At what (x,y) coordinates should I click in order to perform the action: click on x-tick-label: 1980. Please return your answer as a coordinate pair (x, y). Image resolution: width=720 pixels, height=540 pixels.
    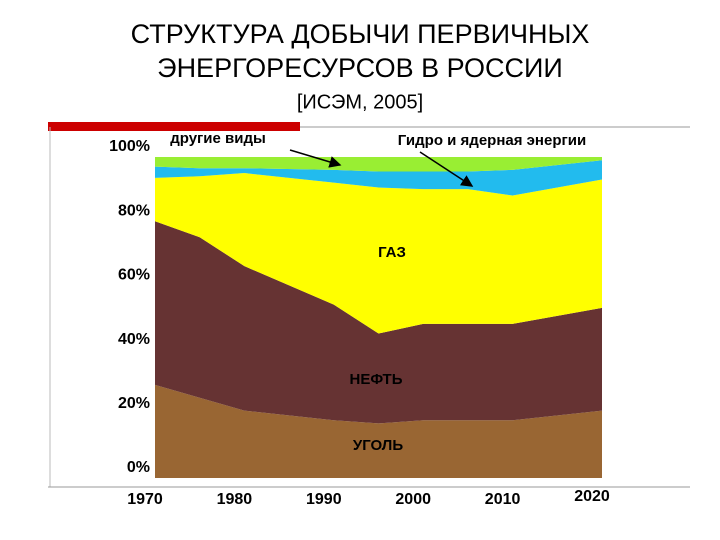
    Looking at the image, I should click on (235, 499).